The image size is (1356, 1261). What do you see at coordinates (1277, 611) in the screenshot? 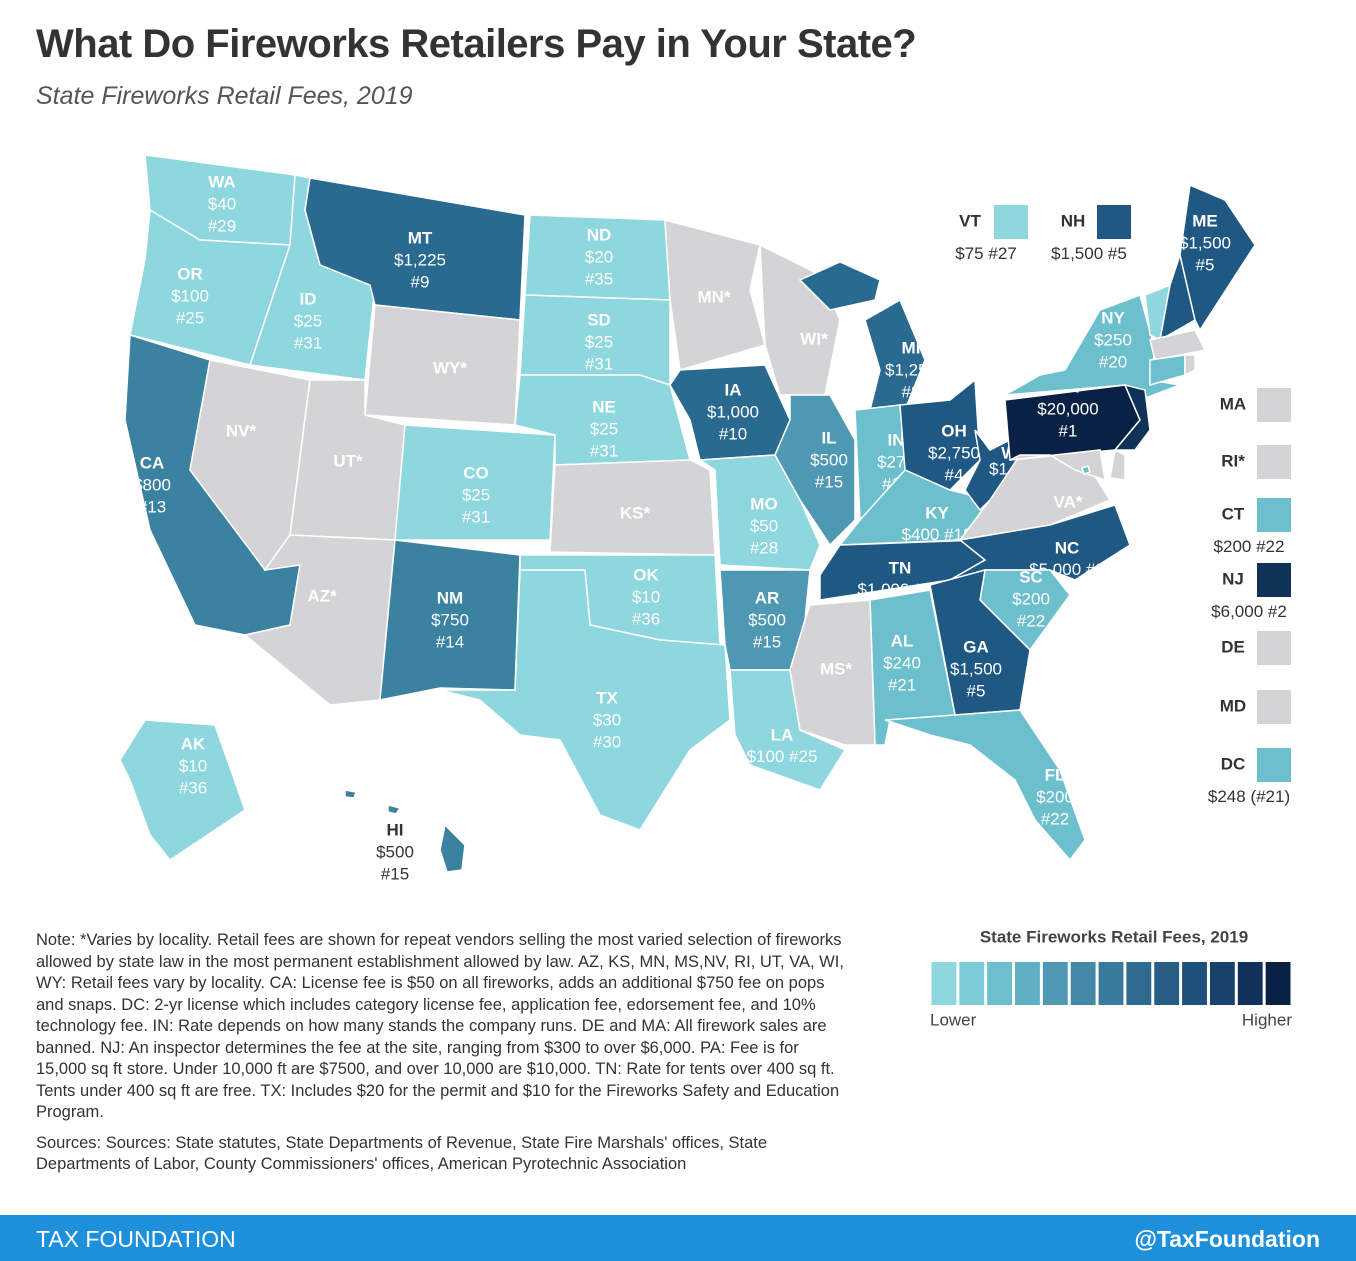
I see `state-rank: #2` at bounding box center [1277, 611].